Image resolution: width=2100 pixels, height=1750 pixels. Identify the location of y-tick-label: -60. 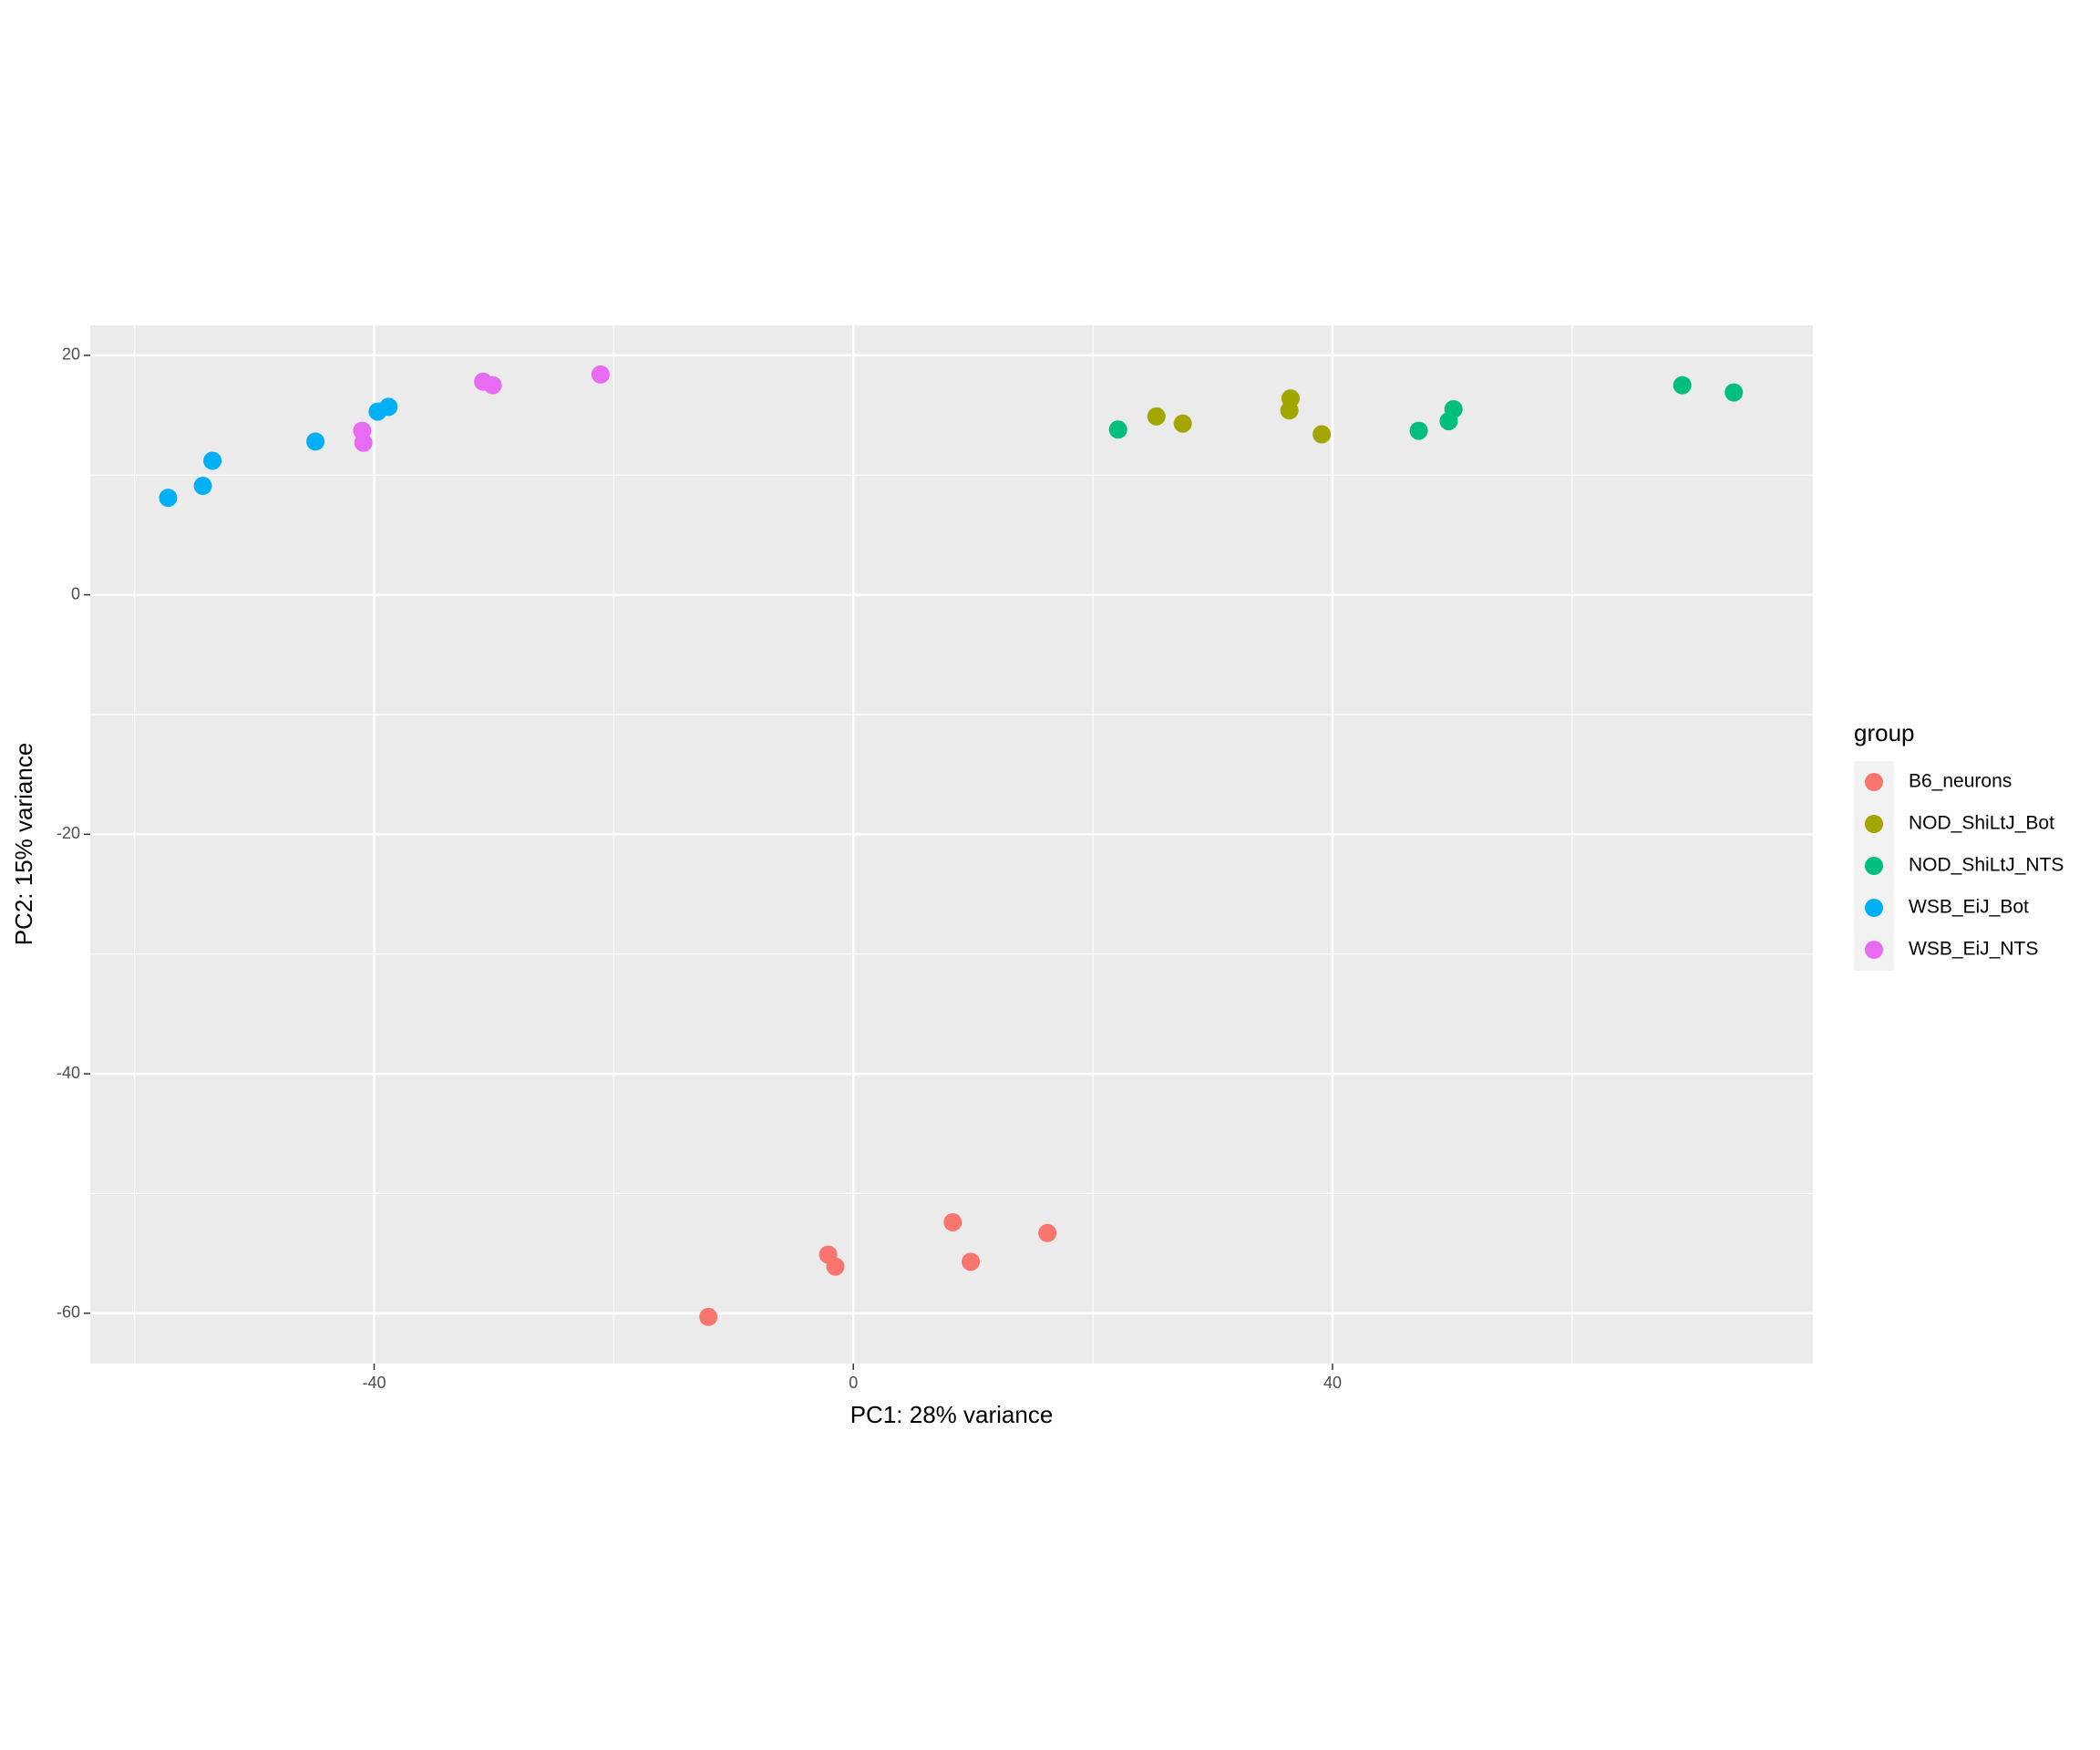
(69, 1312).